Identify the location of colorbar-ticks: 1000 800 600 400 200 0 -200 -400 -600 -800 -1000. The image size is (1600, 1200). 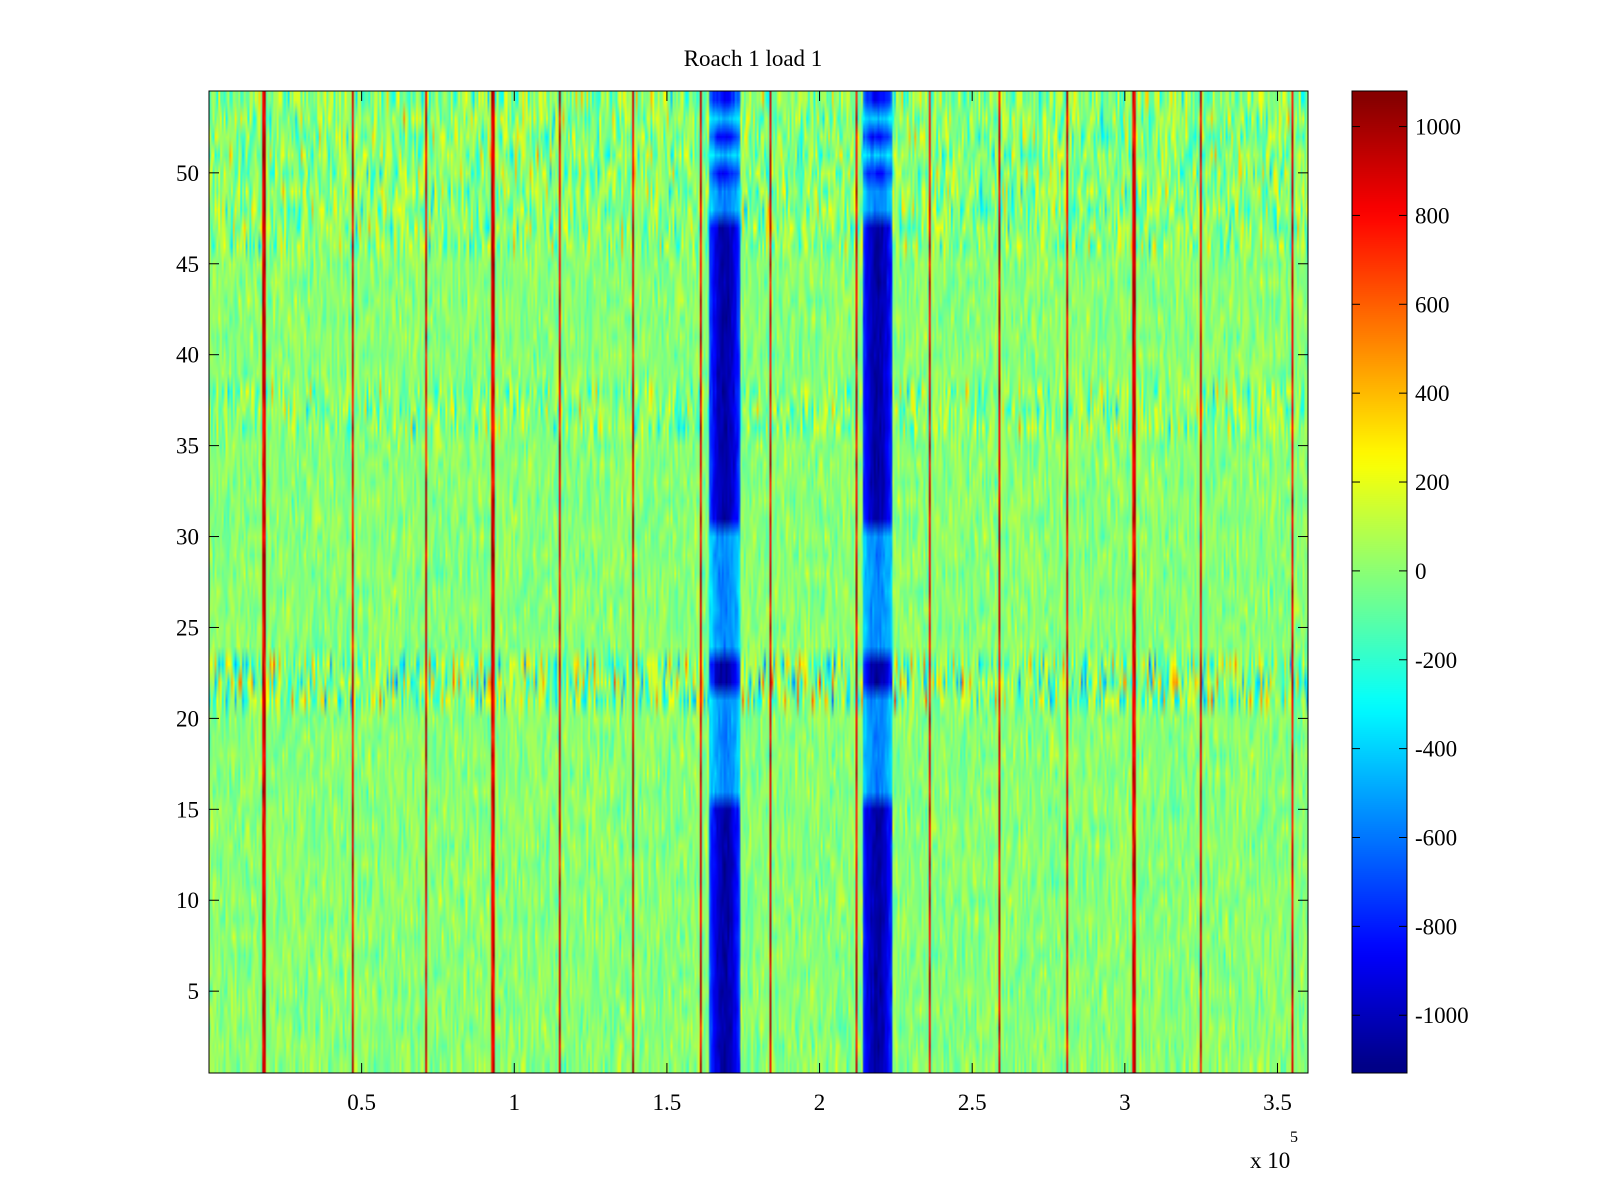
(1410, 571).